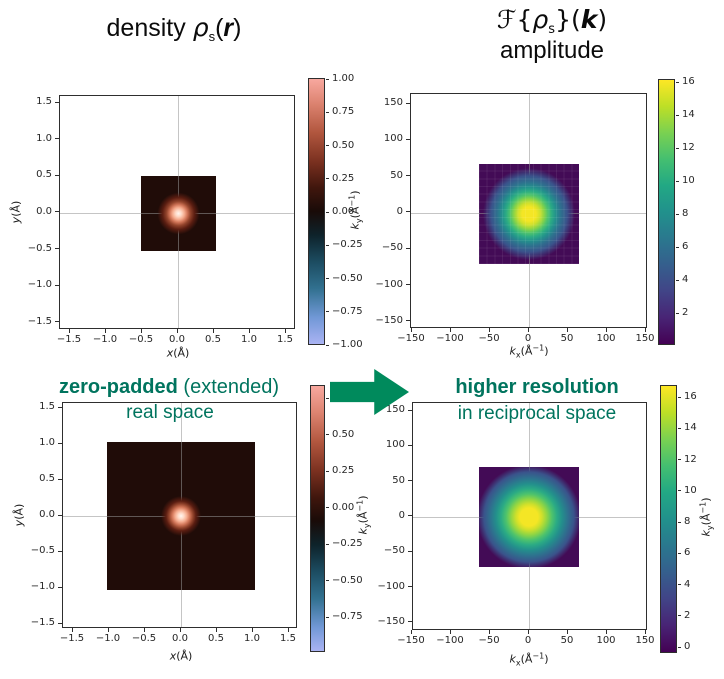 The image size is (724, 679). I want to click on tick-label: 6, so click(687, 553).